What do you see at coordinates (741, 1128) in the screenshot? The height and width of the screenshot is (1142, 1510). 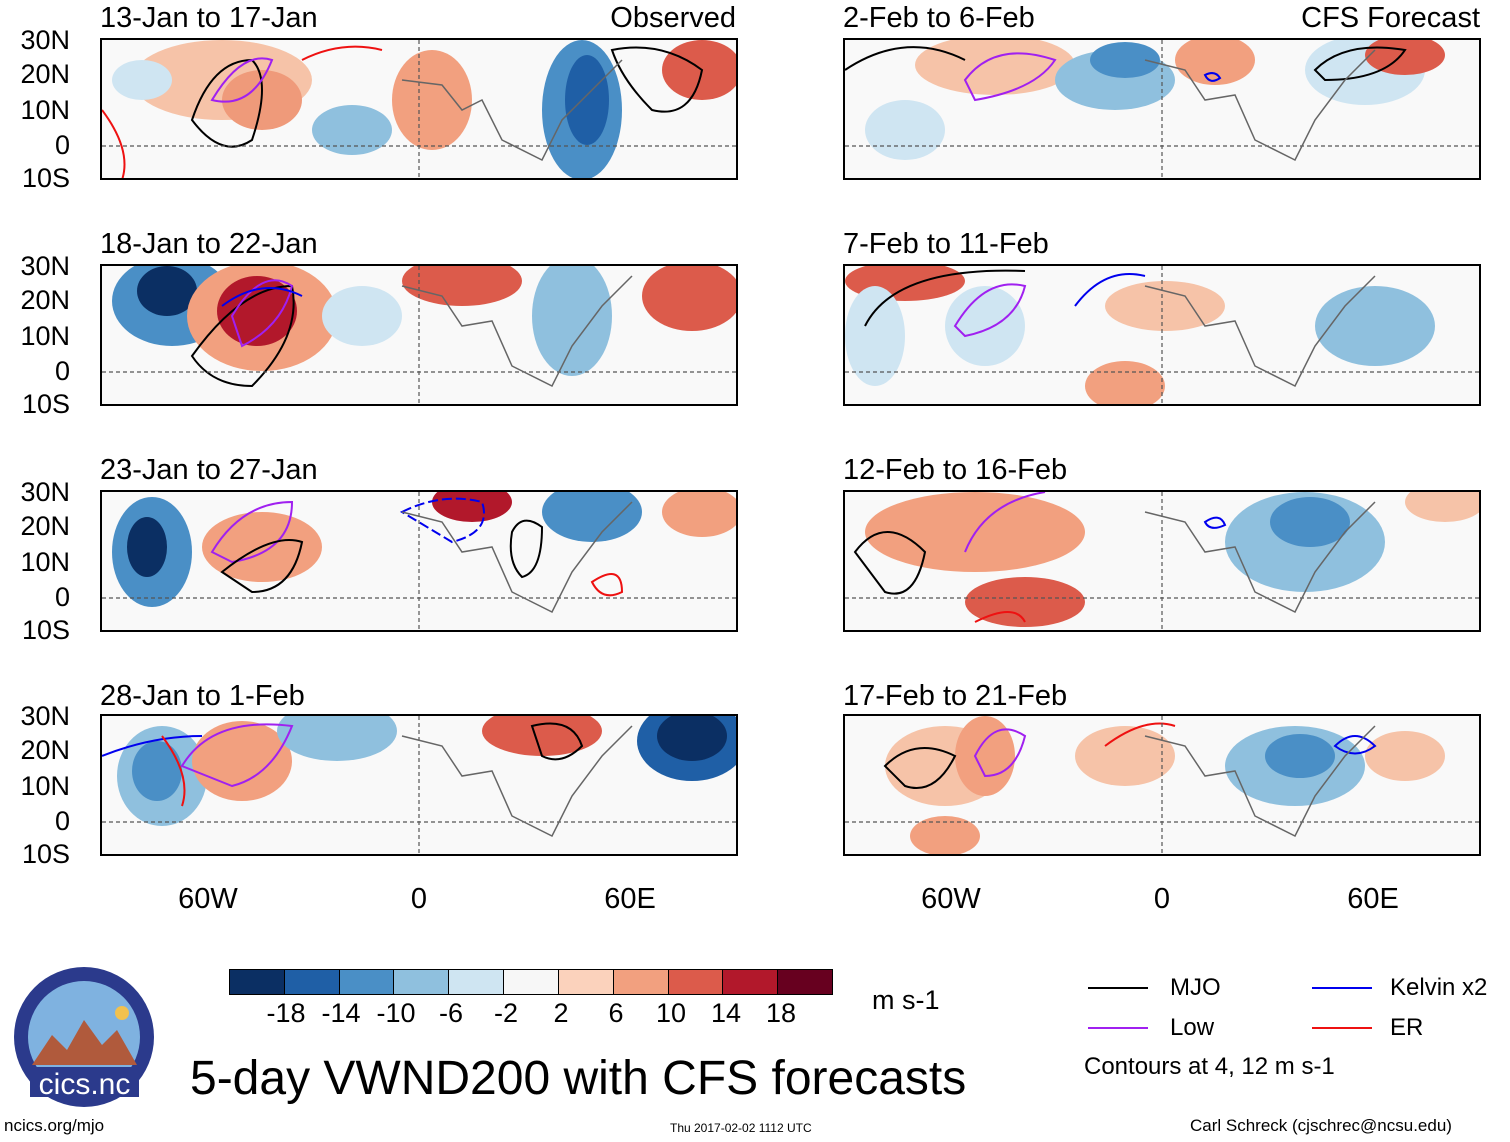 I see `footer-timestamp: Thu 2017-02-02 1112 UTC` at bounding box center [741, 1128].